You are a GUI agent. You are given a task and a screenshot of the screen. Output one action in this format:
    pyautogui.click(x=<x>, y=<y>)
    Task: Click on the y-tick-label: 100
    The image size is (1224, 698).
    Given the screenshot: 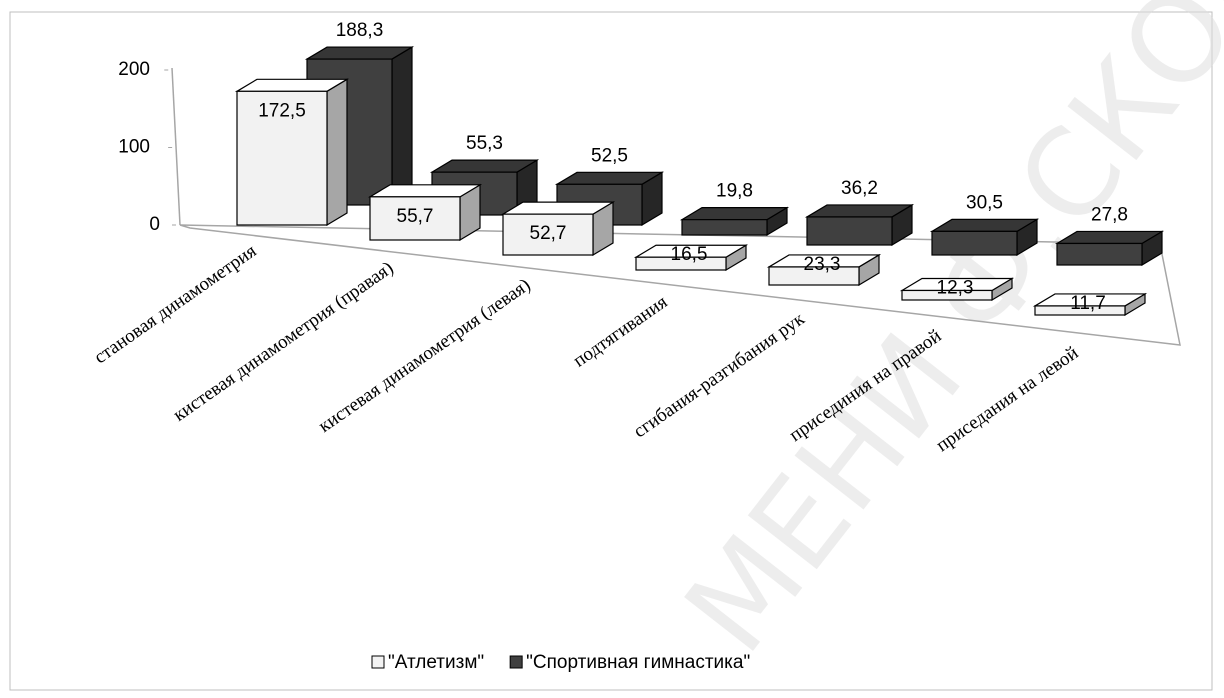 What is the action you would take?
    pyautogui.click(x=134, y=147)
    